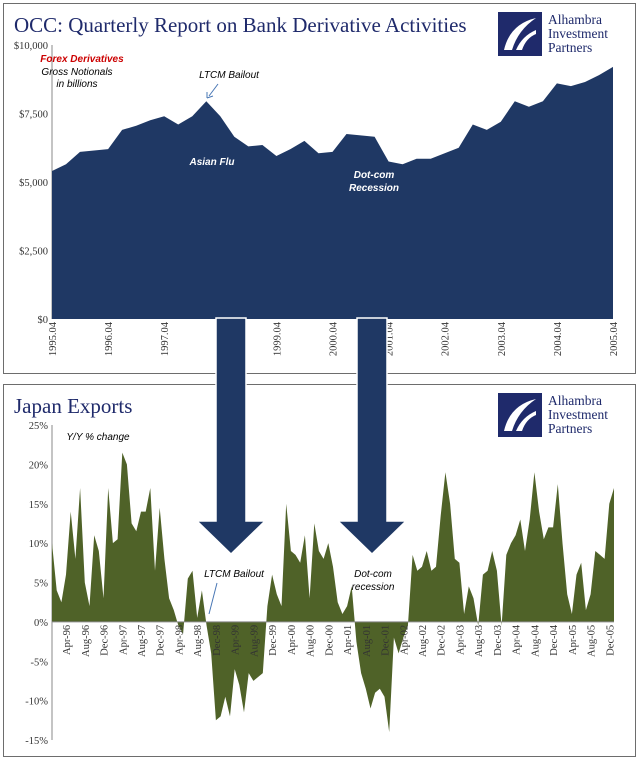 This screenshot has height=761, width=641. I want to click on bottom-y-tick-label: 20%, so click(39, 465).